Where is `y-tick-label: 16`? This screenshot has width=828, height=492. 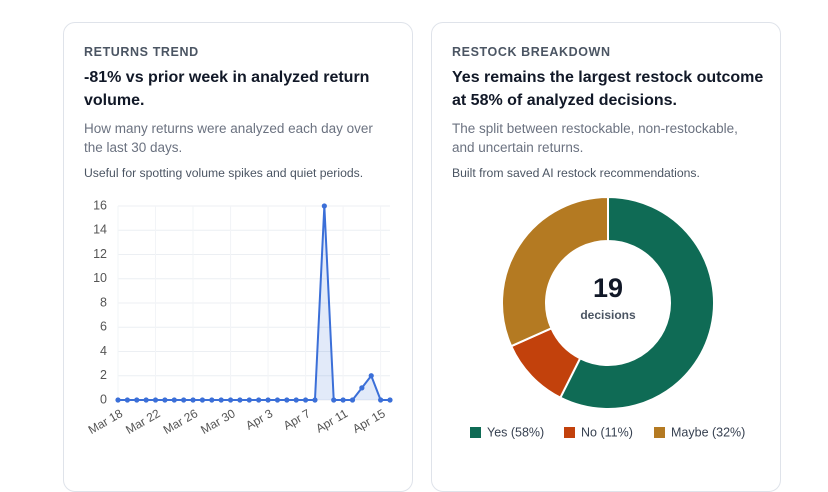
y-tick-label: 16 is located at coordinates (100, 205).